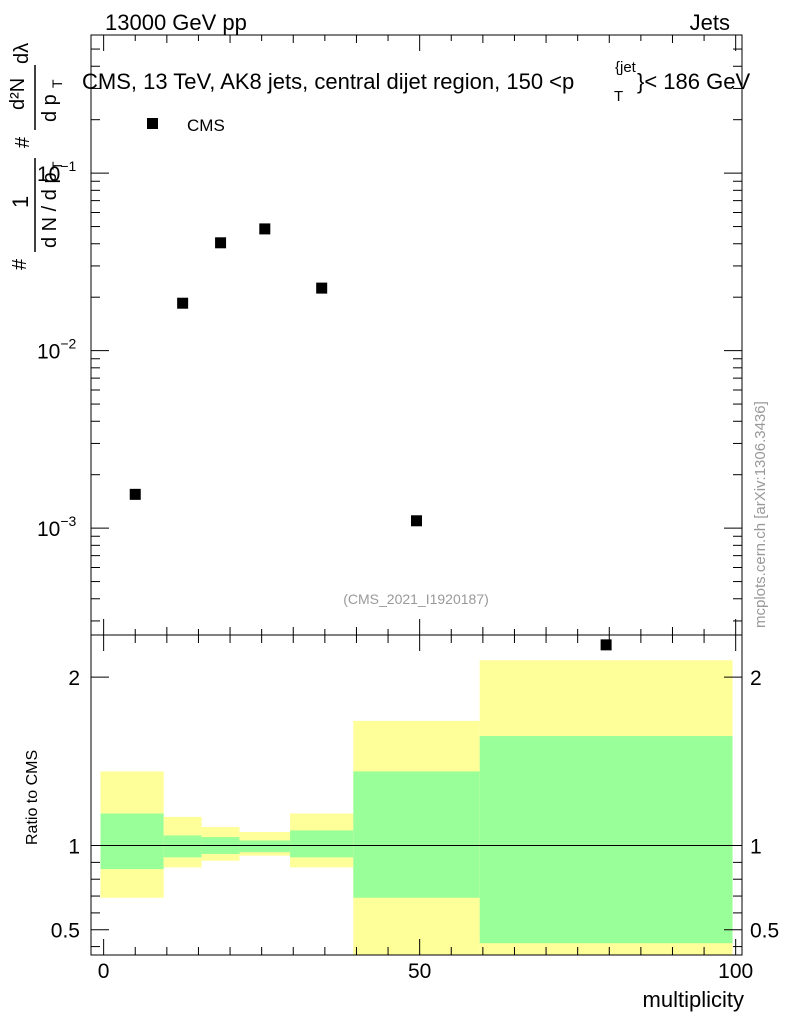 This screenshot has width=786, height=1024. What do you see at coordinates (176, 22) in the screenshot?
I see `header-left: 13000 GeV pp` at bounding box center [176, 22].